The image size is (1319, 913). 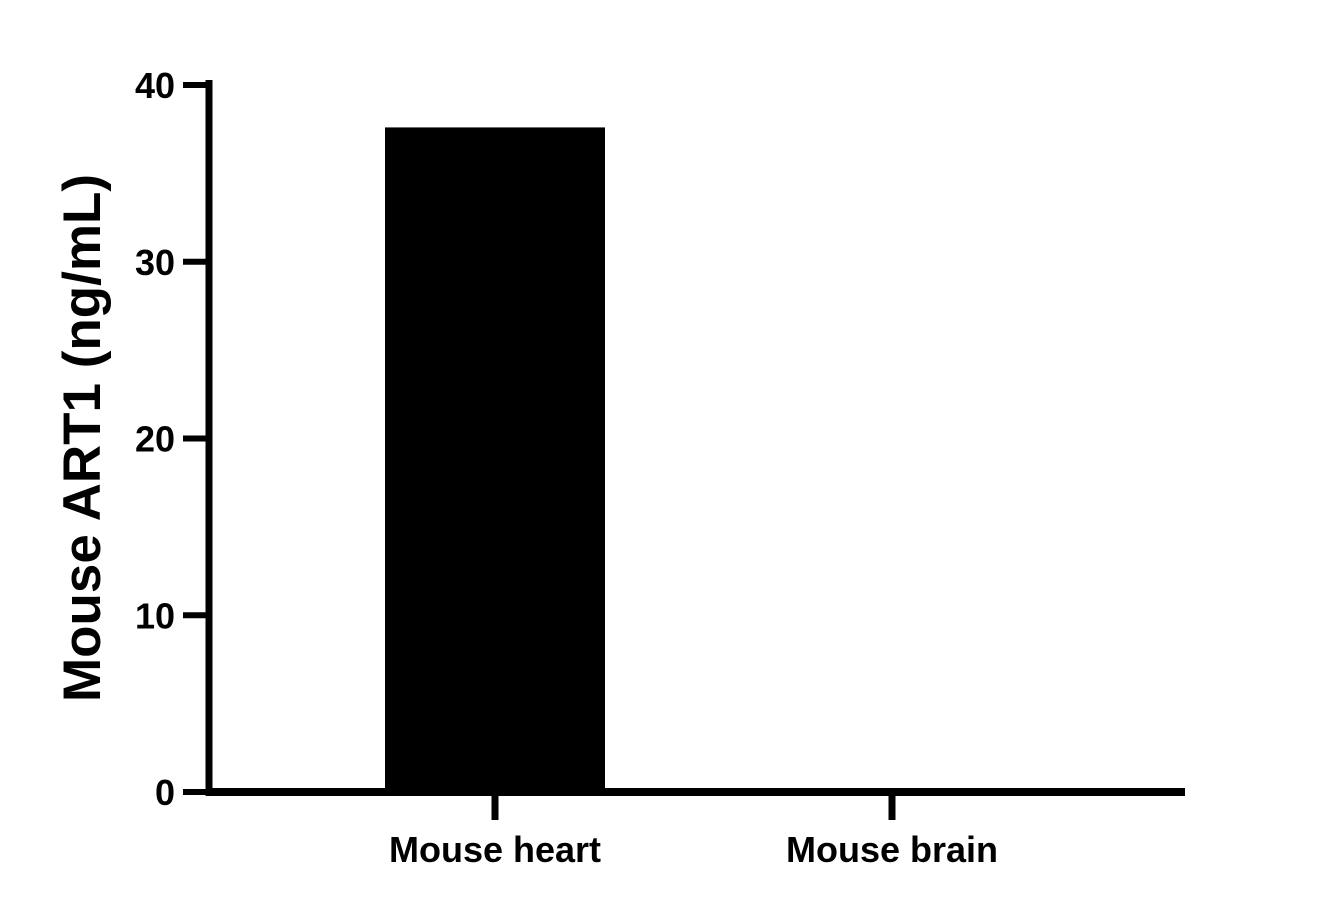 What do you see at coordinates (495, 849) in the screenshot?
I see `x-tick-label: Mouse heart` at bounding box center [495, 849].